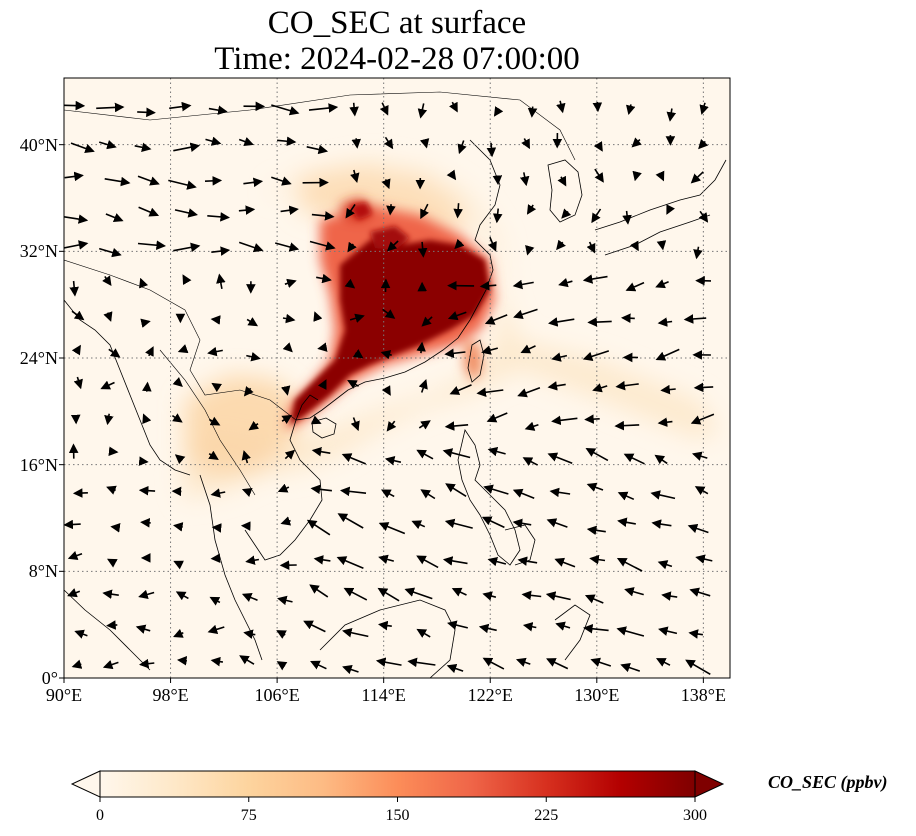  Describe the element at coordinates (828, 782) in the screenshot. I see `colorbar-label: CO_SEC (ppbv)` at that location.